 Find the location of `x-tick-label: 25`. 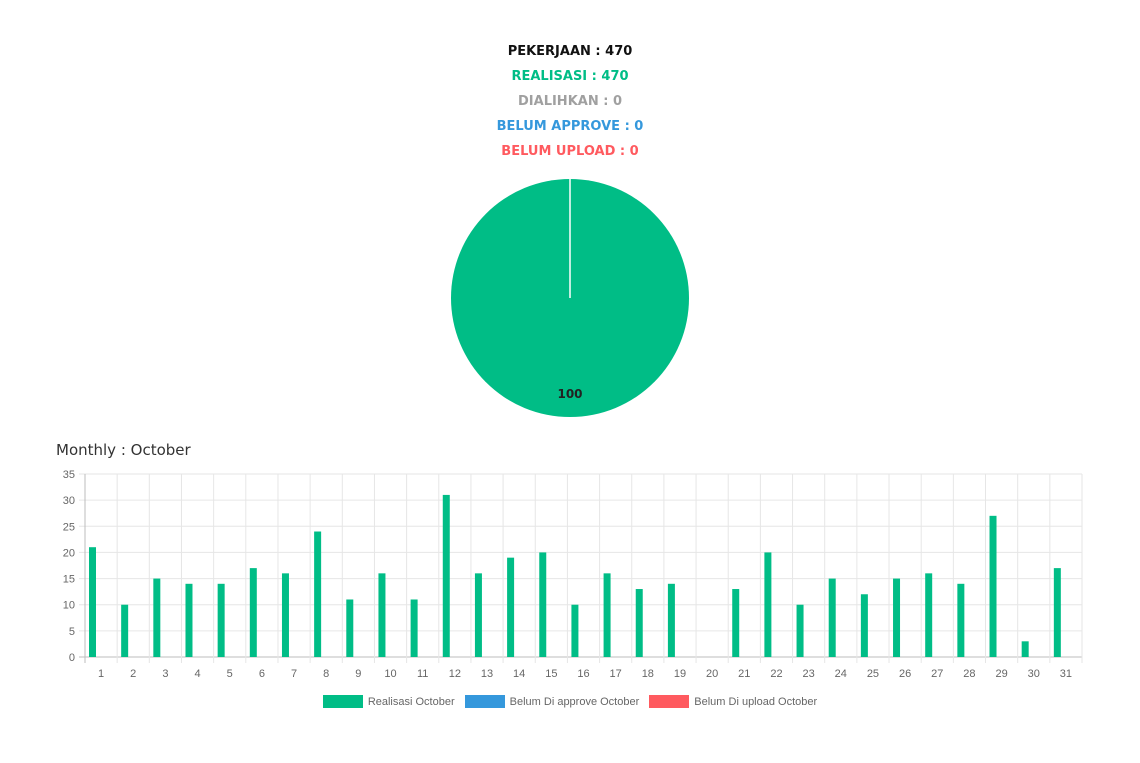

x-tick-label: 25 is located at coordinates (873, 674).